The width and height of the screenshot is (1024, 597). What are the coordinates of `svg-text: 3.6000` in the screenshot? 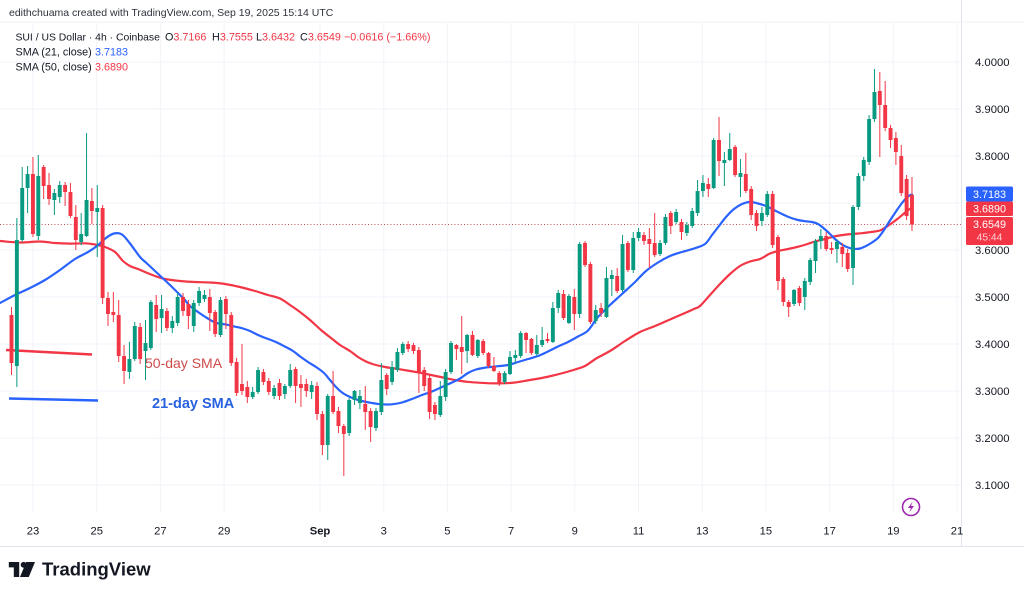 It's located at (992, 251).